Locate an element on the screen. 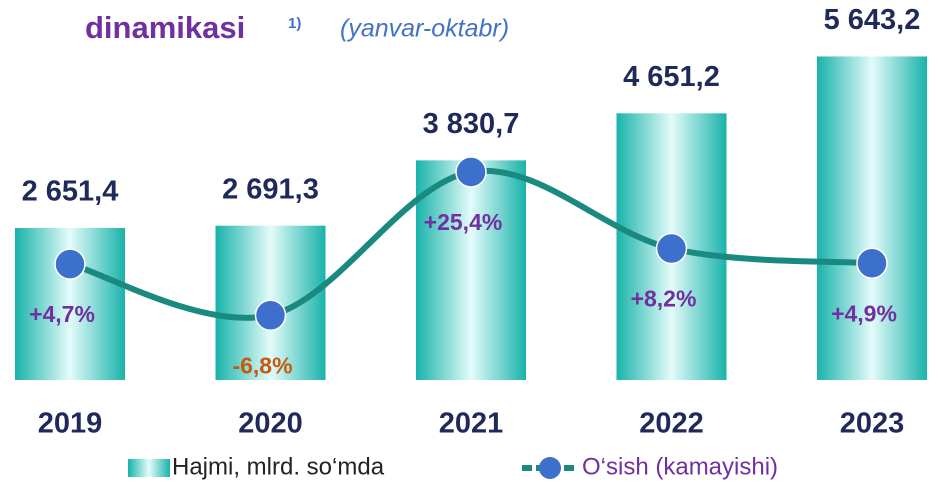 The height and width of the screenshot is (488, 938). legend-label: O‘sish (kamayishi) is located at coordinates (680, 466).